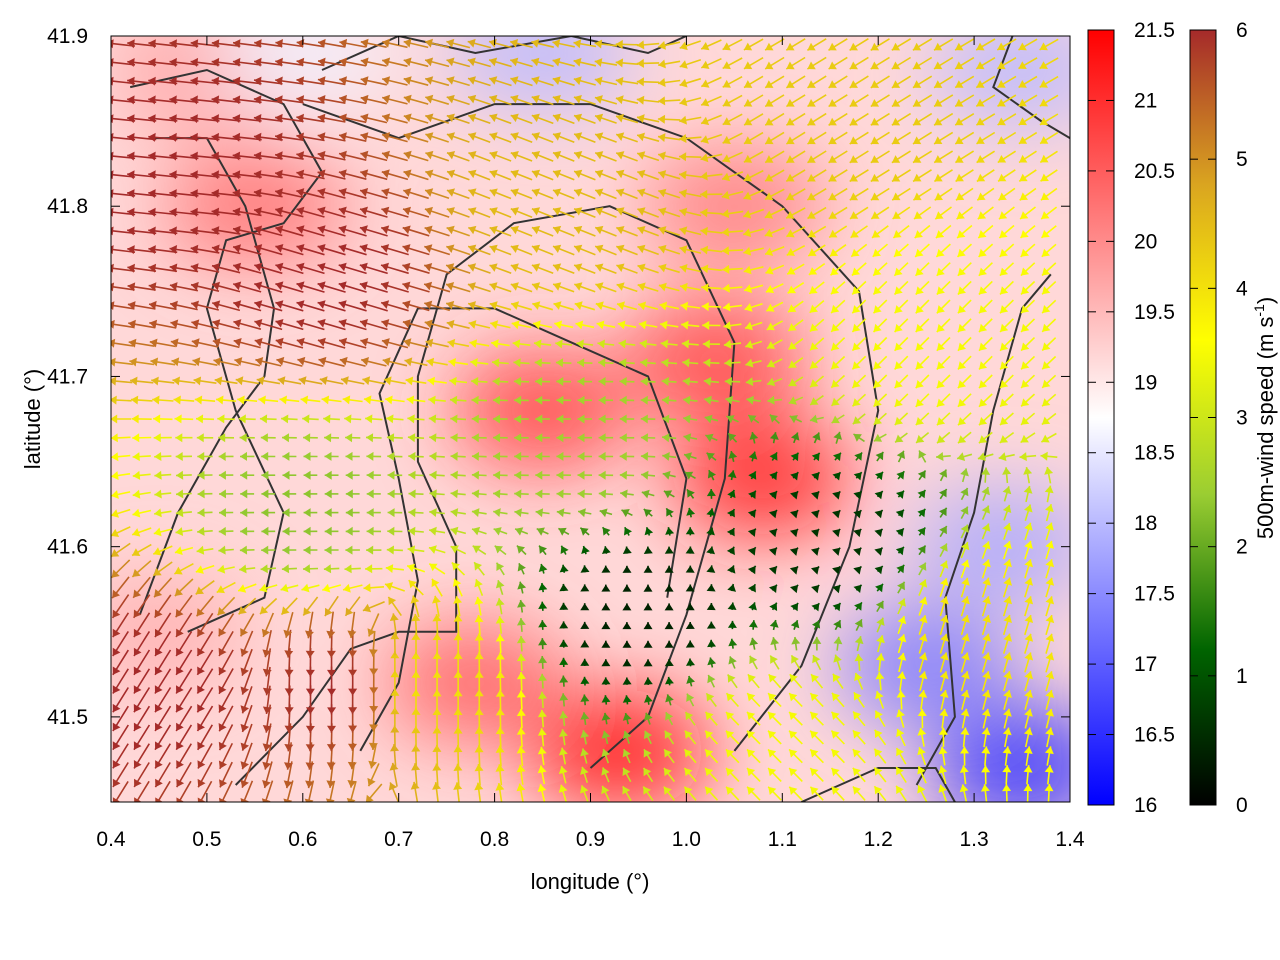 The image size is (1280, 960). Describe the element at coordinates (123, 194) in the screenshot. I see `wind-arrow-shaft` at that location.